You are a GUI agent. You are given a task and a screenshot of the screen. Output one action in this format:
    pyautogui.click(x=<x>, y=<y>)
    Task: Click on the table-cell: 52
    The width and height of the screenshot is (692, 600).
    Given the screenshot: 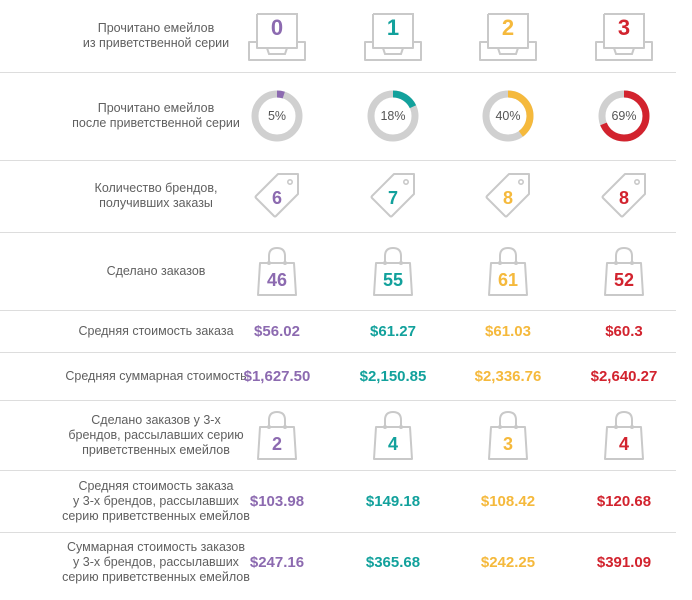 What is the action you would take?
    pyautogui.click(x=624, y=271)
    